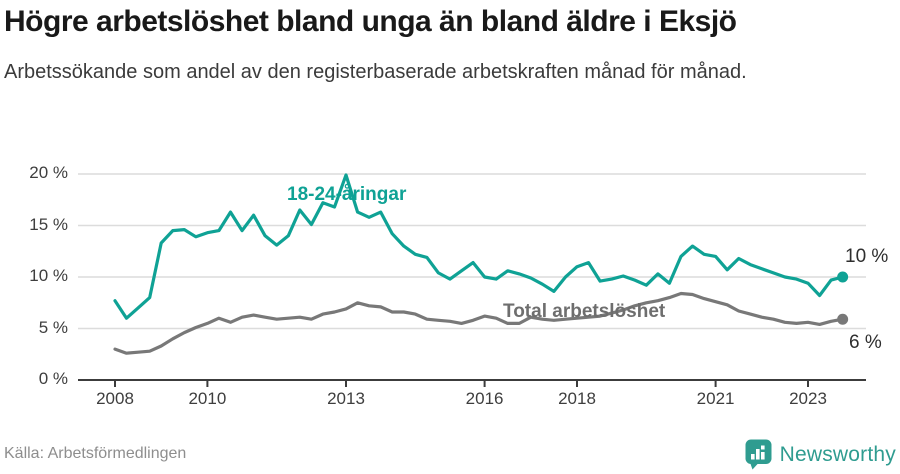  I want to click on x-axis-tick-label: 2010, so click(207, 398).